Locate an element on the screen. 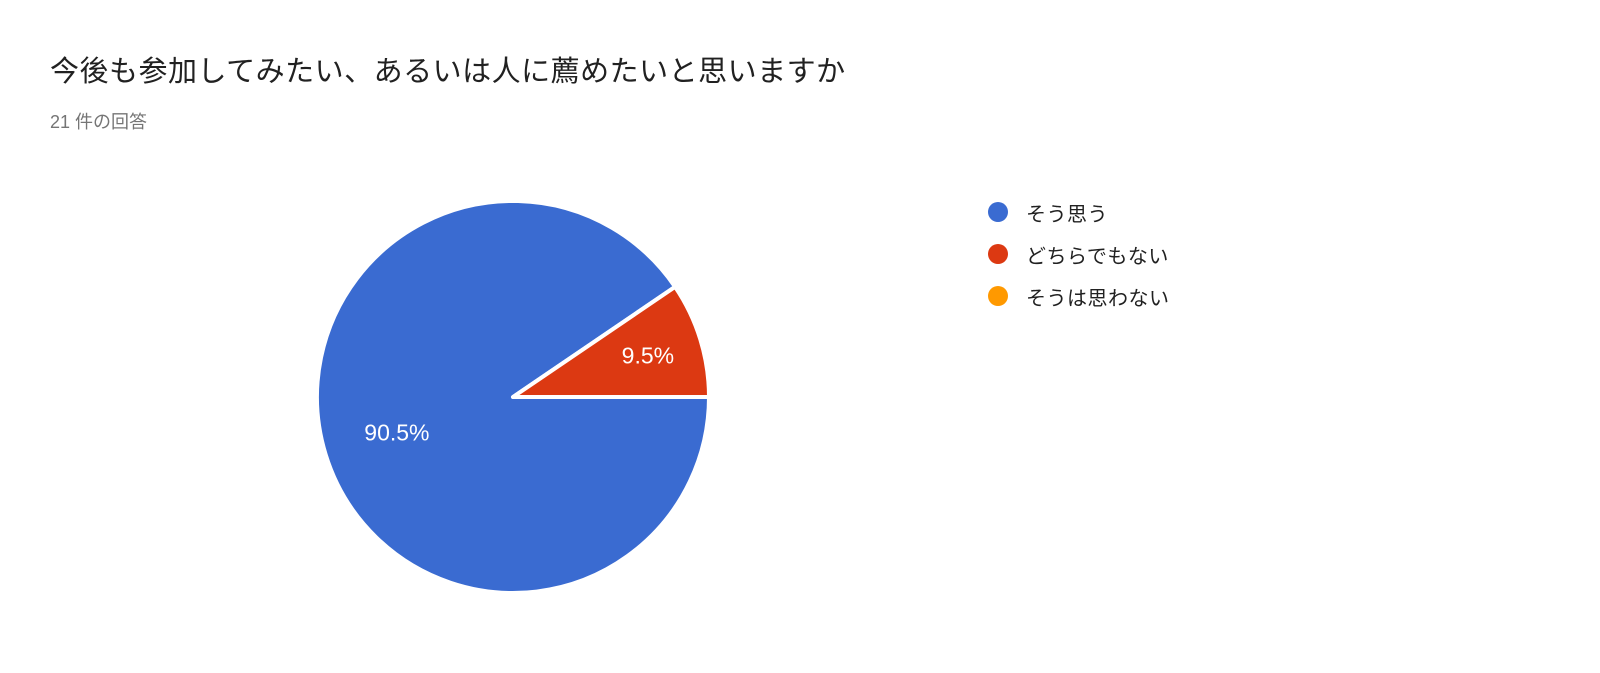 This screenshot has height=673, width=1600. legend-item: どちらでもない is located at coordinates (1079, 254).